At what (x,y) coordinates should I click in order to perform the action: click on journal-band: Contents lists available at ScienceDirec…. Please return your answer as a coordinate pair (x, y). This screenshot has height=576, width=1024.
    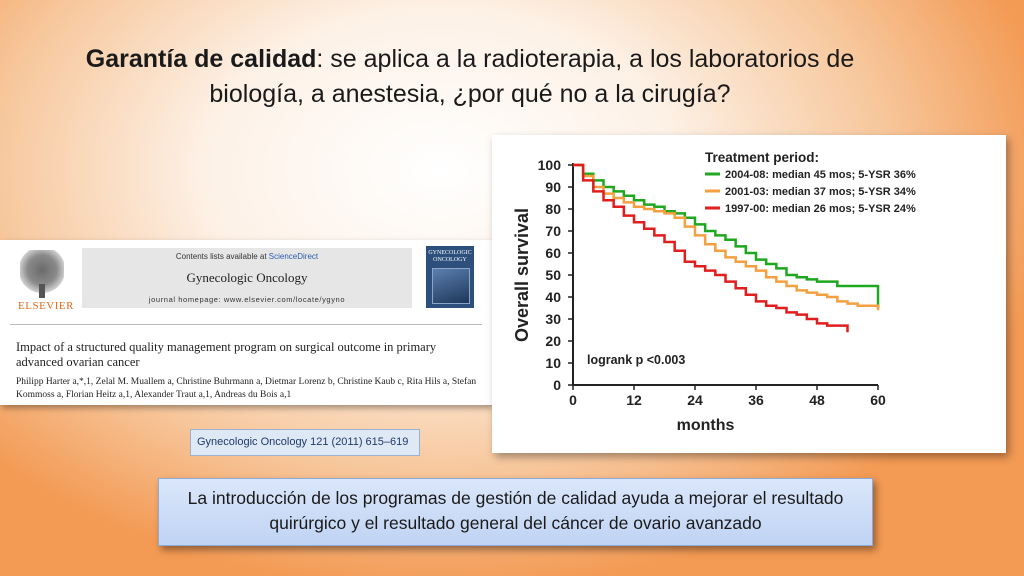
    Looking at the image, I should click on (247, 278).